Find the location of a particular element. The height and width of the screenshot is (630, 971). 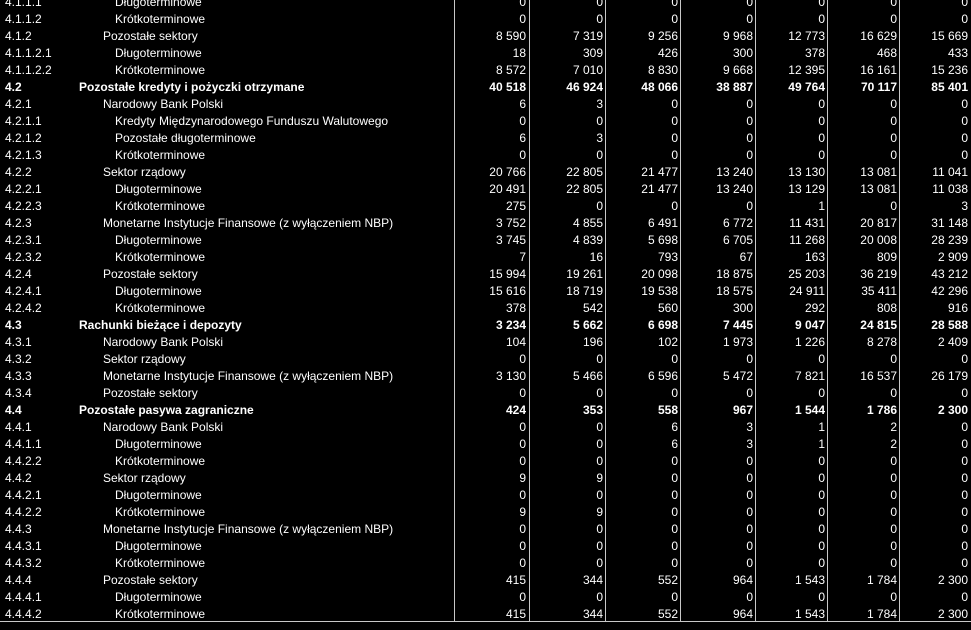

value-cell: 2 909 is located at coordinates (952, 257).